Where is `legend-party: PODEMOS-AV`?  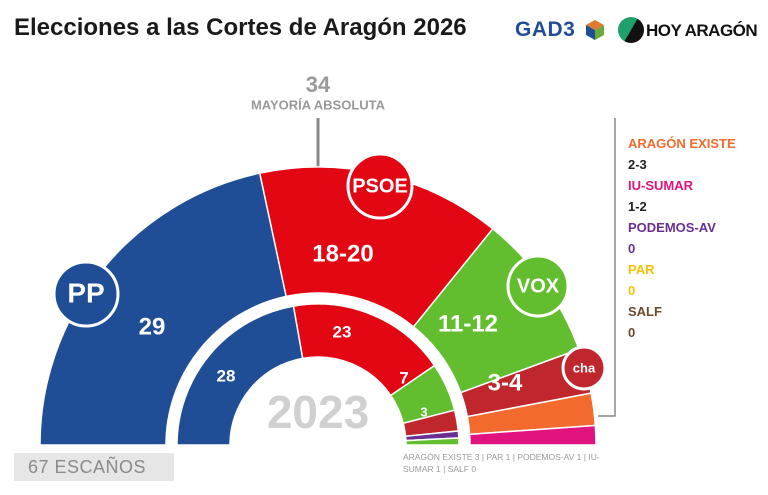
legend-party: PODEMOS-AV is located at coordinates (672, 227).